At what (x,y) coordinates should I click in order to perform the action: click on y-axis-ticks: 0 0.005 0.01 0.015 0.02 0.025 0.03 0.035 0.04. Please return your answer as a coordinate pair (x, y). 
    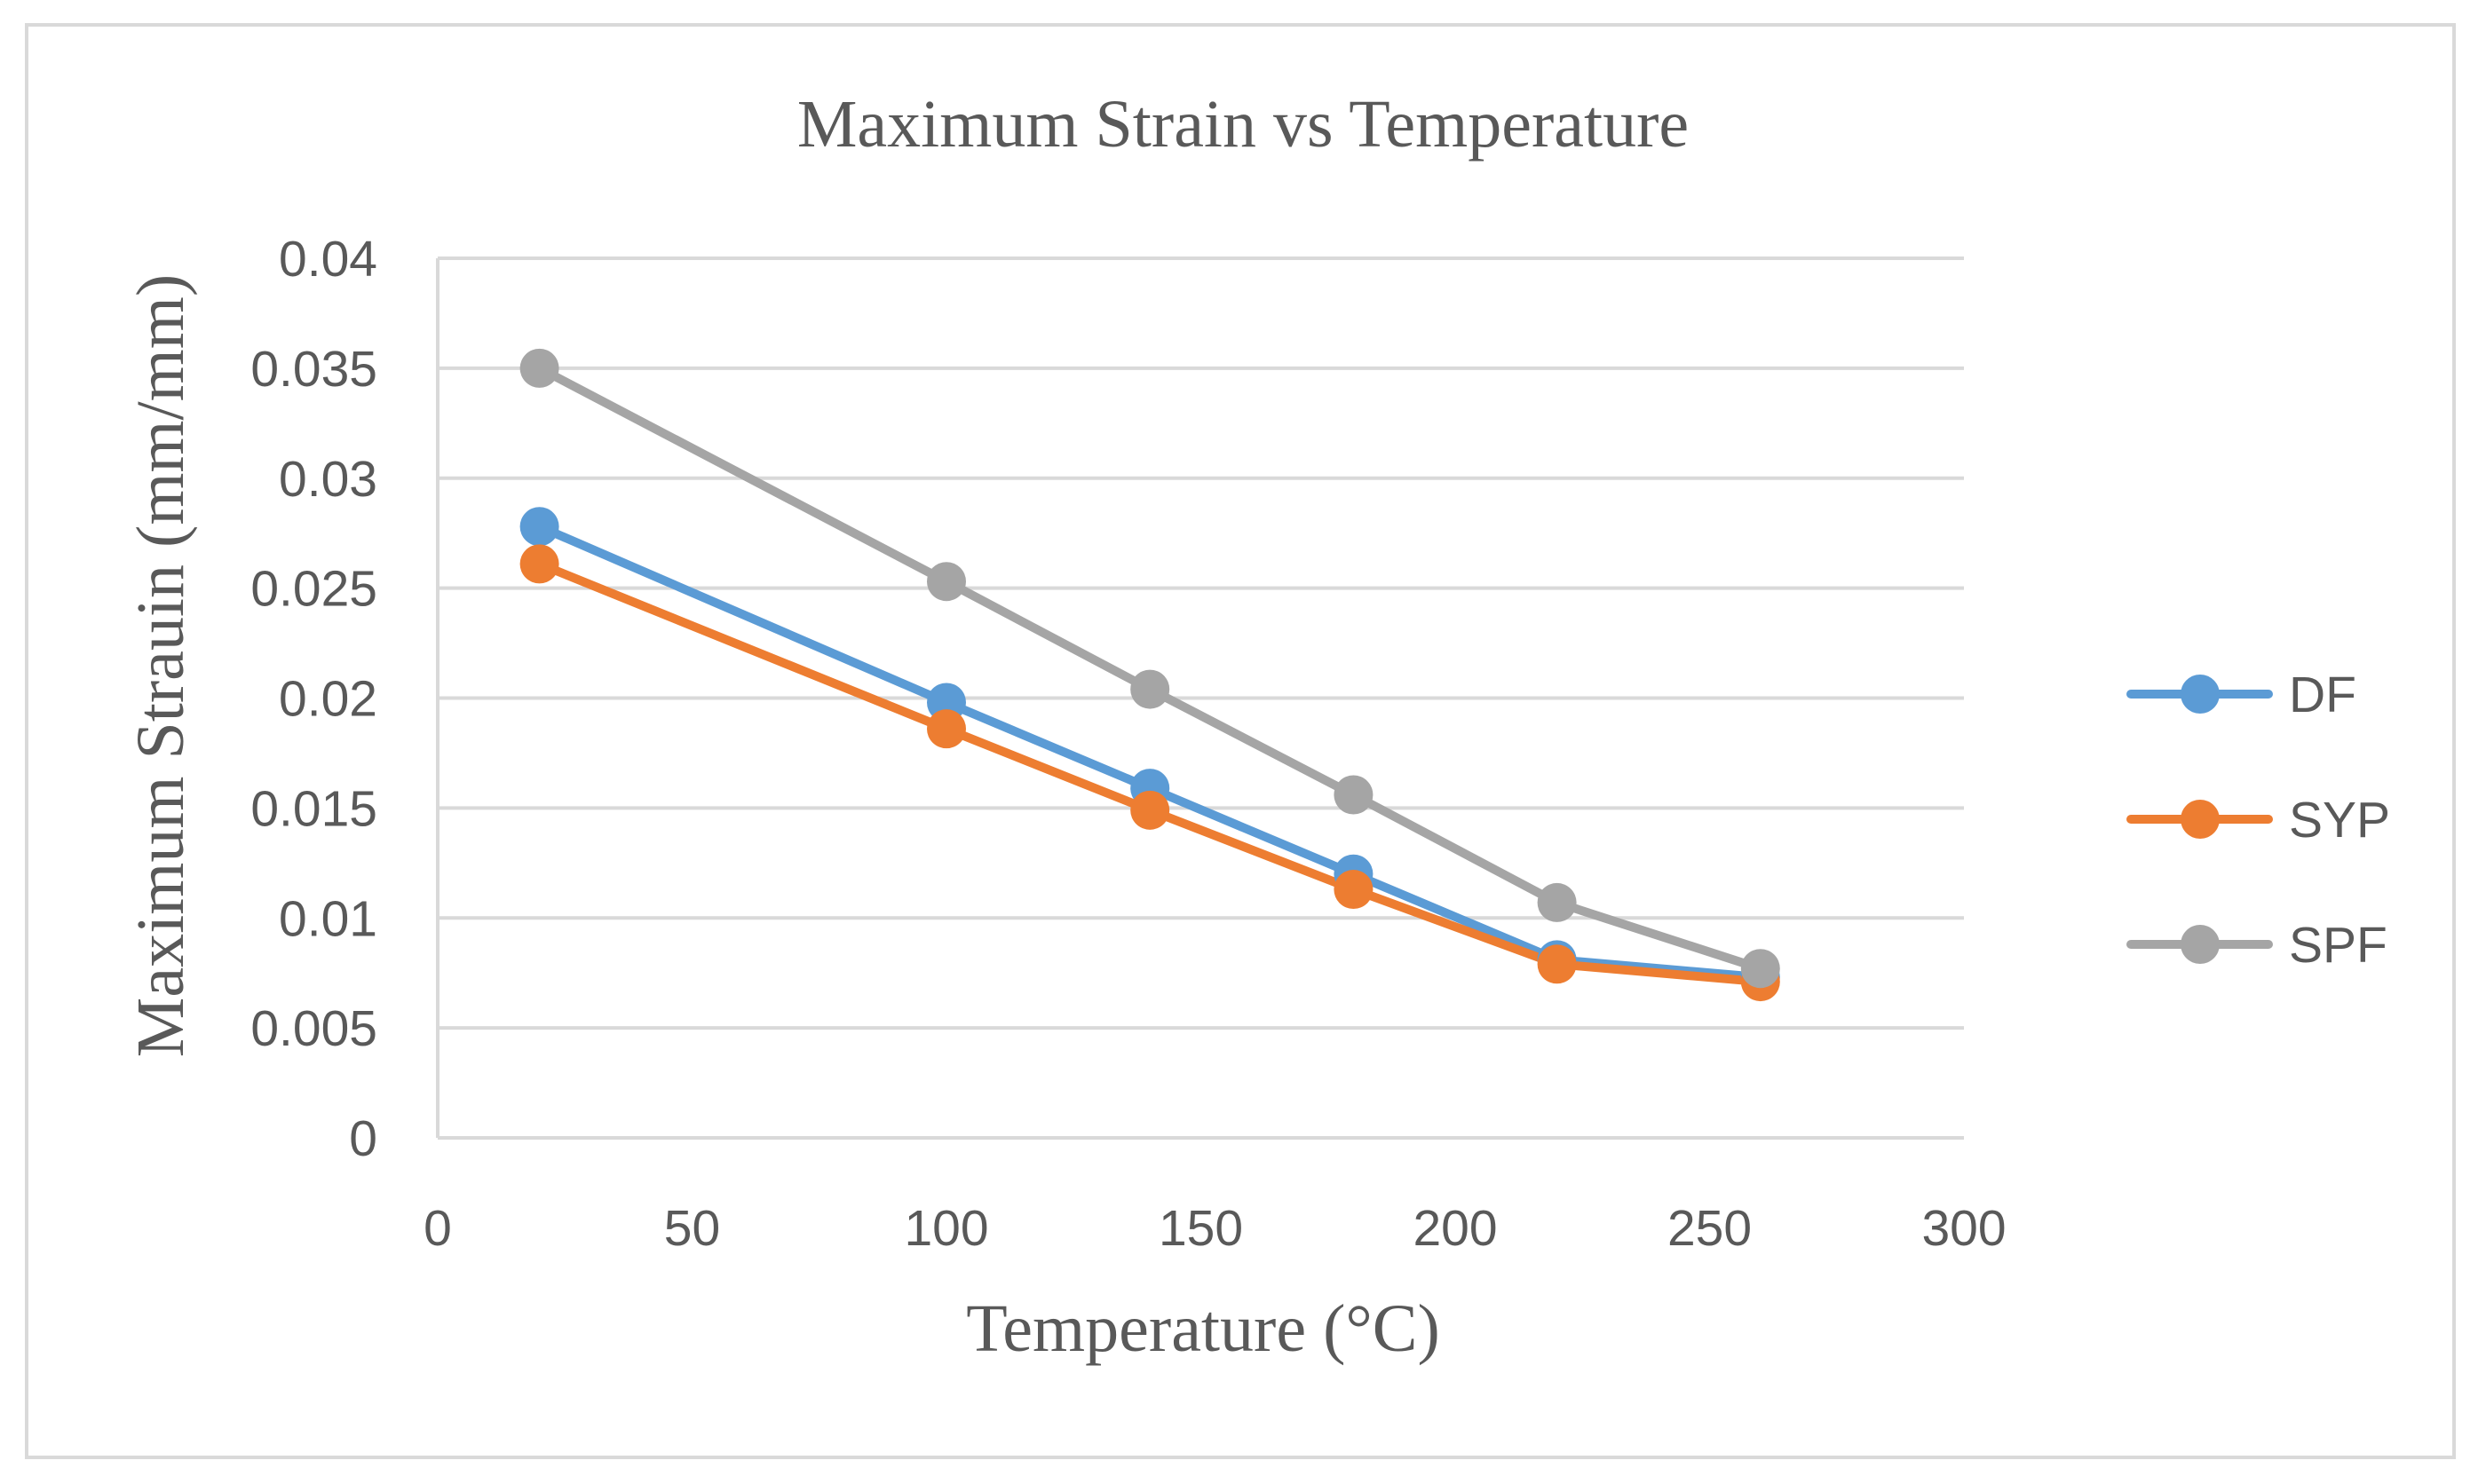
    Looking at the image, I should click on (313, 699).